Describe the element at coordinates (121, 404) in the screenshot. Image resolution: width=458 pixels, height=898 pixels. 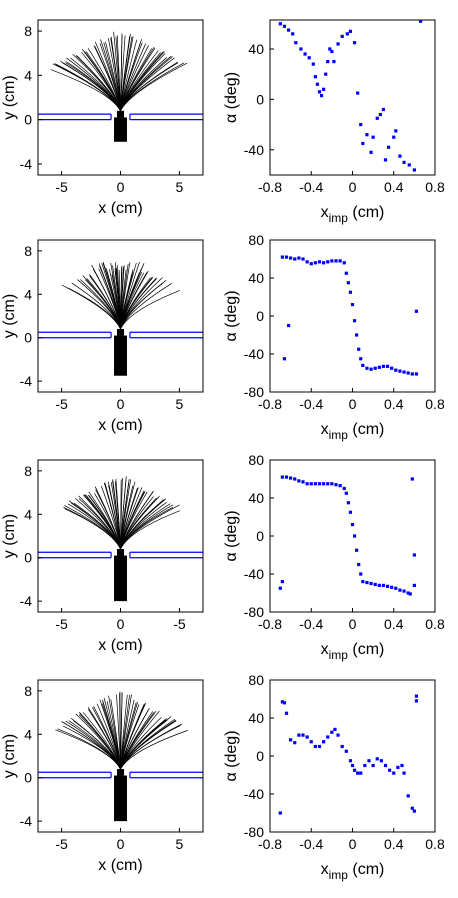
I see `x-tick-label: 0` at that location.